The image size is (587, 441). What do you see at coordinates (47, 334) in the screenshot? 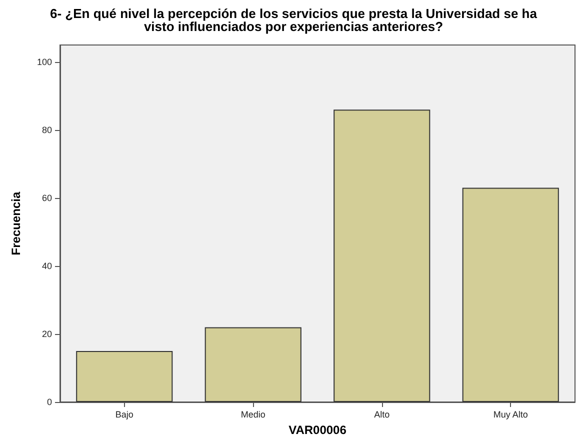
I see `y-tick-label: 20` at bounding box center [47, 334].